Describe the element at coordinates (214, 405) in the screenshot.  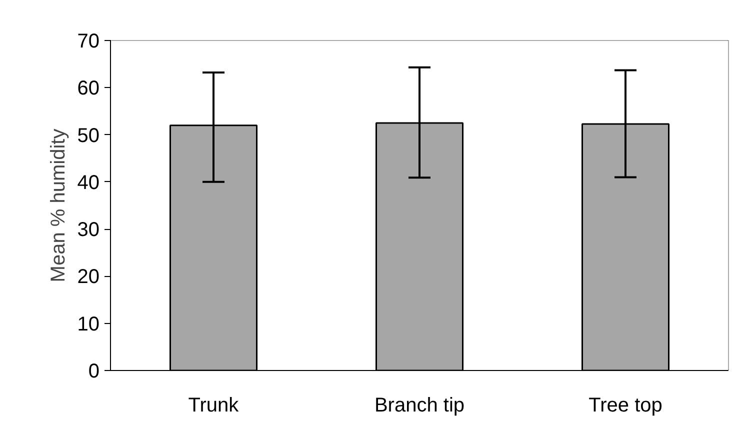
I see `x-tick-label: Trunk` at that location.